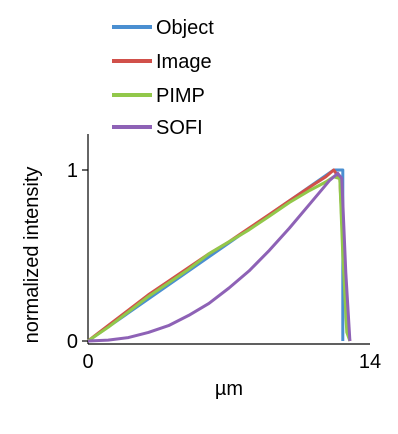 This screenshot has width=398, height=434. I want to click on y-tick-label: 1, so click(72, 171).